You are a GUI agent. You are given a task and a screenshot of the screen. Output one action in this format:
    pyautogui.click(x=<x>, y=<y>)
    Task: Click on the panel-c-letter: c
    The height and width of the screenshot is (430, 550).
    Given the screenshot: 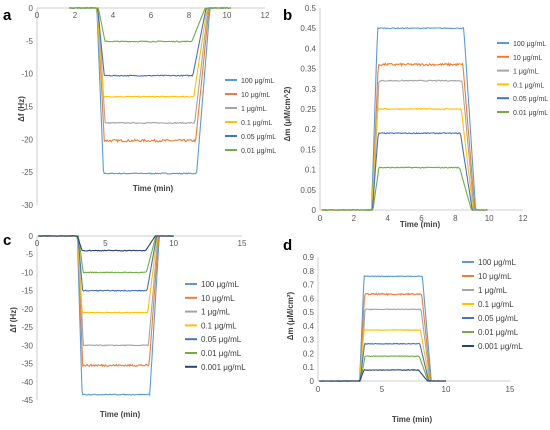 What is the action you would take?
    pyautogui.click(x=7, y=240)
    